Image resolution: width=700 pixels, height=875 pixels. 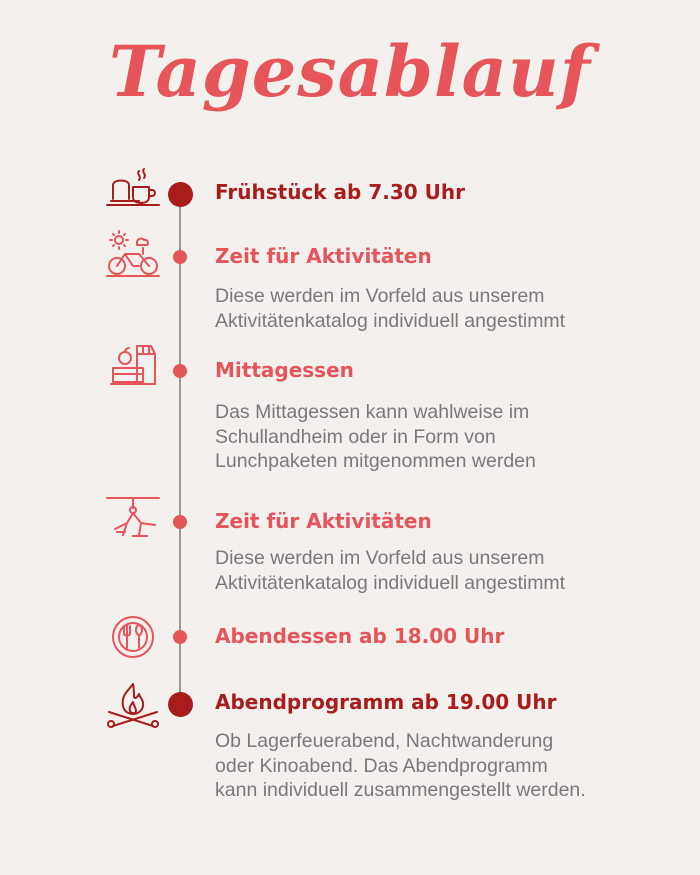 I want to click on item-heading: Abendprogramm ab 19.00 Uhr, so click(x=386, y=702).